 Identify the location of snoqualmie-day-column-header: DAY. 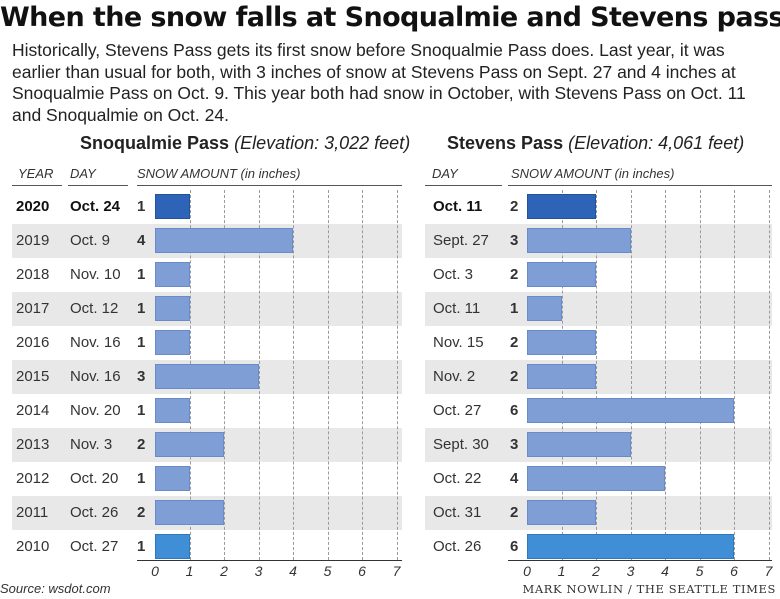
(83, 173).